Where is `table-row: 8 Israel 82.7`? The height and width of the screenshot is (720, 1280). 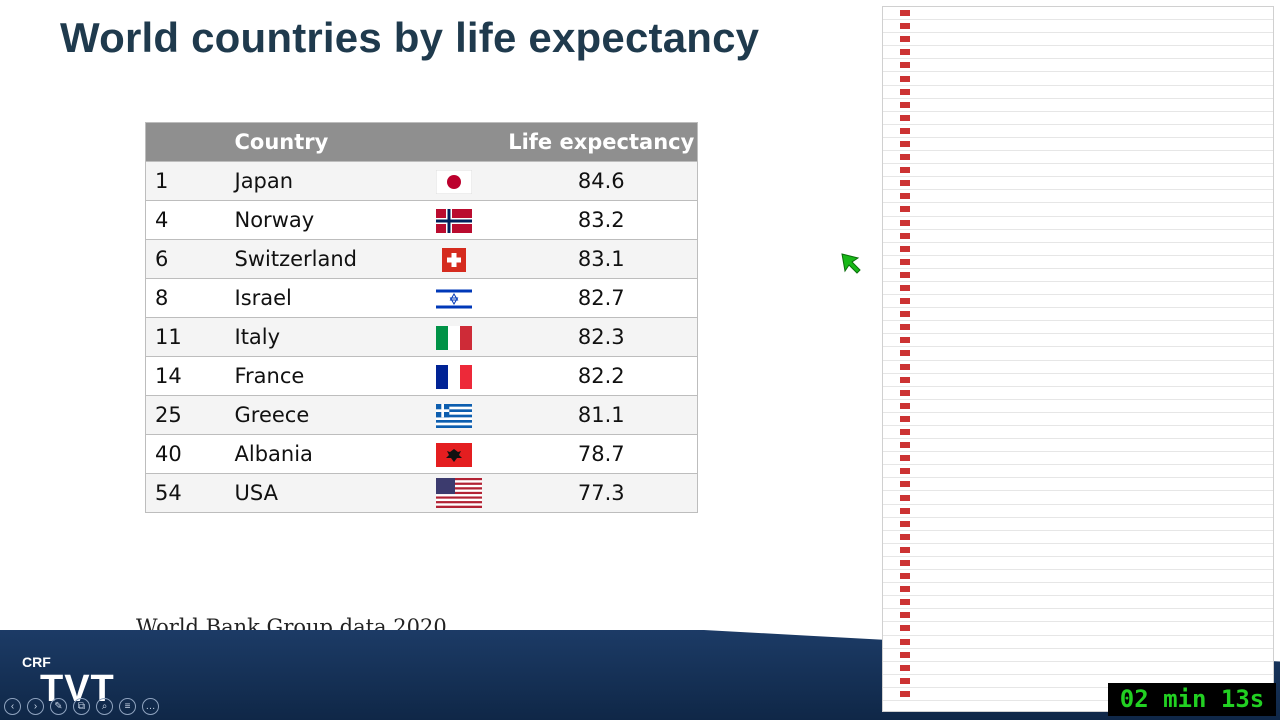
table-row: 8 Israel 82.7 is located at coordinates (421, 298).